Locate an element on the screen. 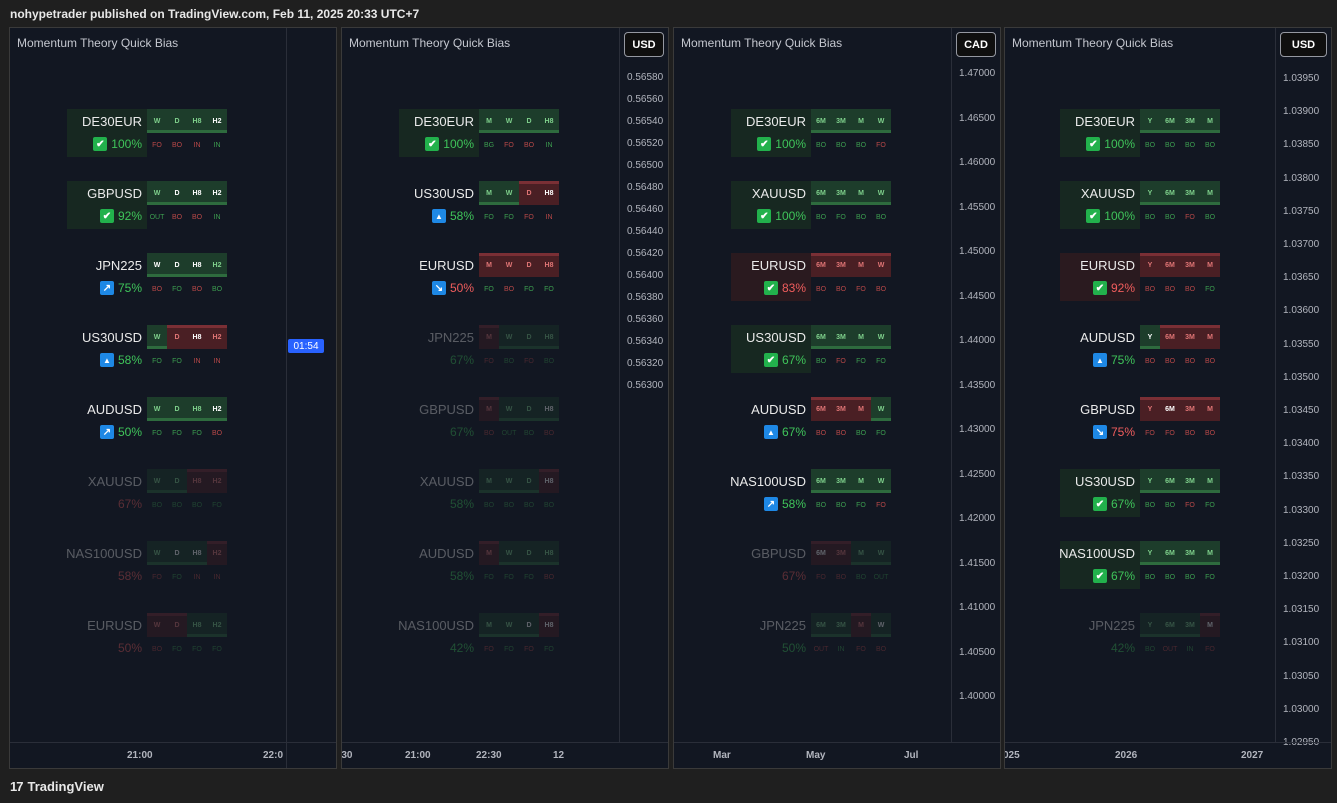 The height and width of the screenshot is (803, 1337). bias-card-audusd: AUDUSD ▲ 75% Y BO 6M BO 3M BO M BO is located at coordinates (1140, 349).